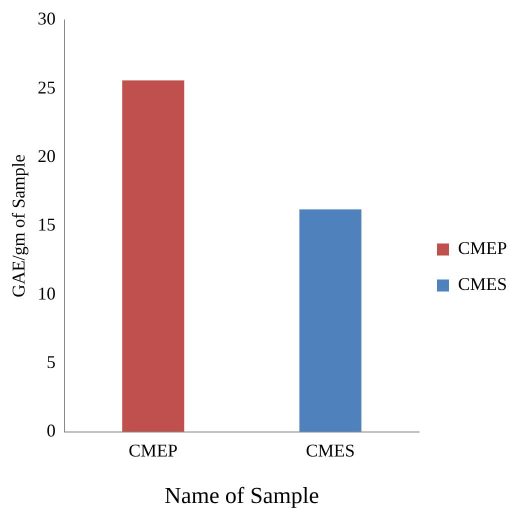 The width and height of the screenshot is (527, 520). Describe the element at coordinates (47, 293) in the screenshot. I see `y-tick-label: 10` at that location.